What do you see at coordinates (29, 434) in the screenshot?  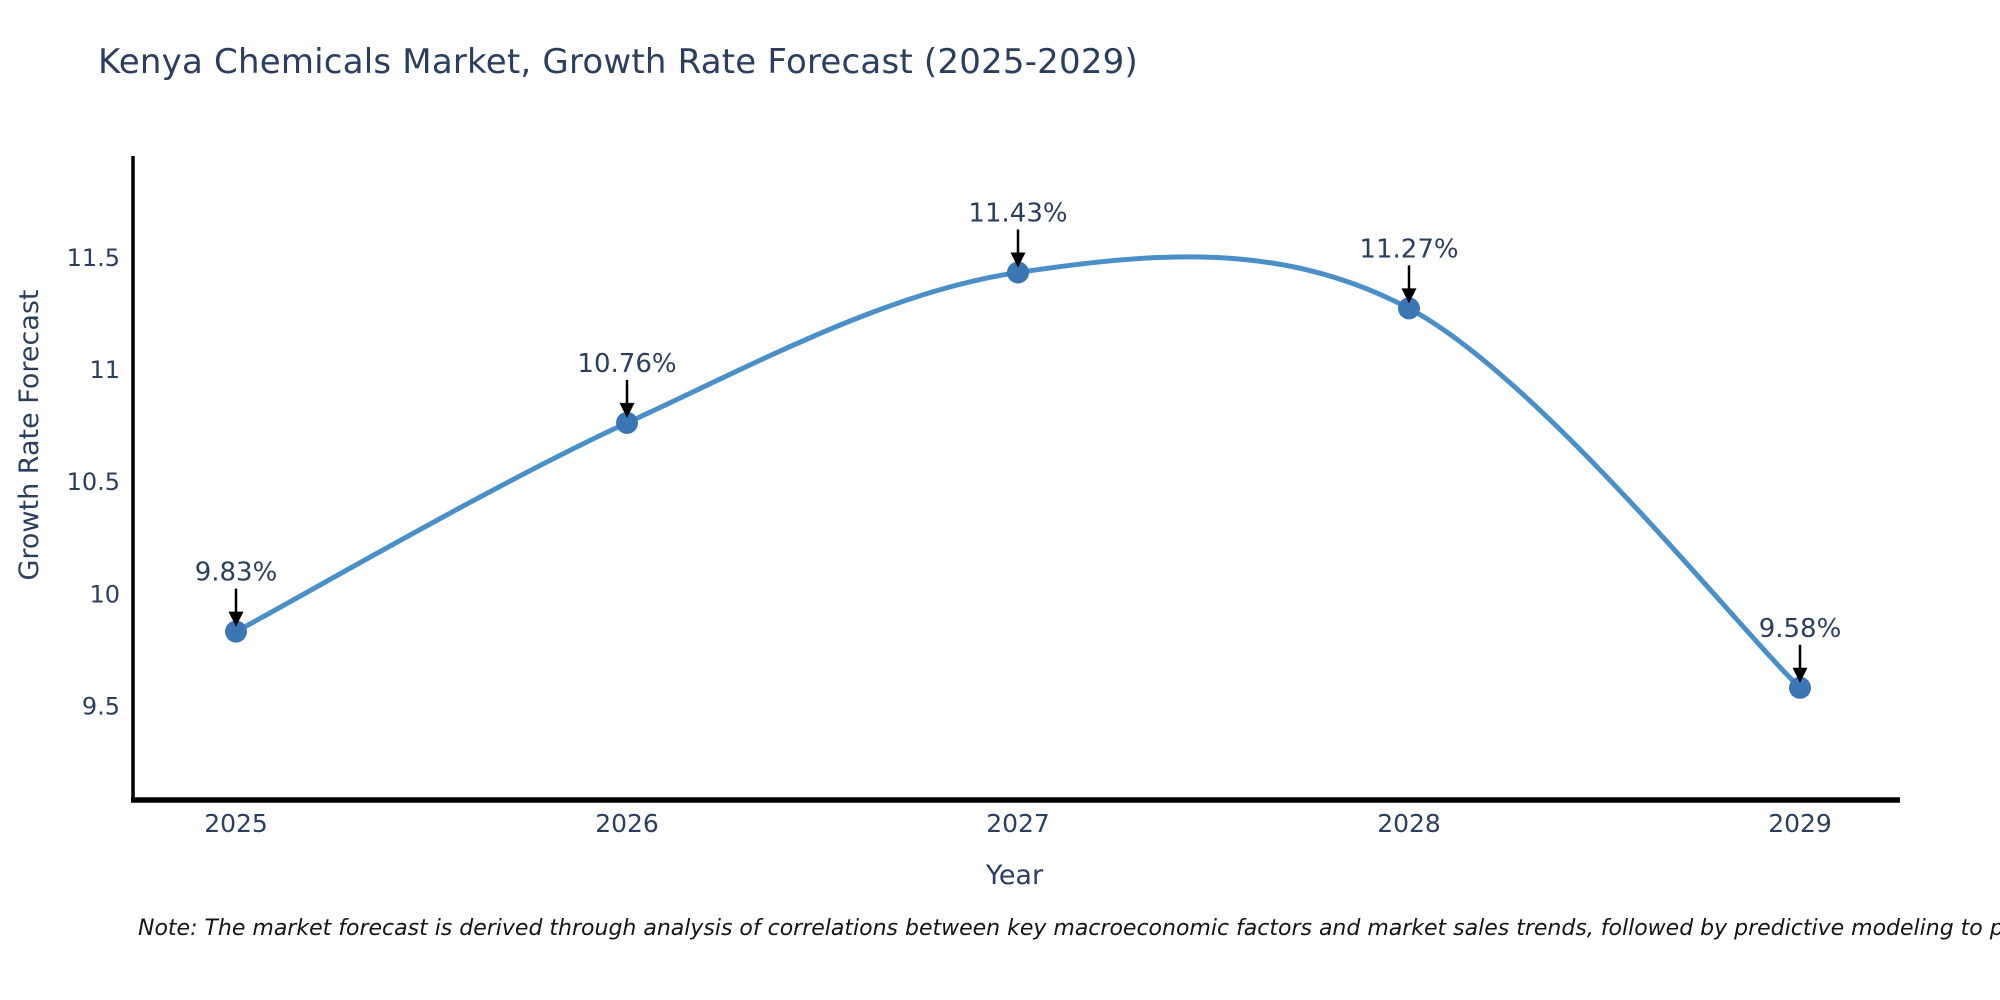 I see `y-axis-title: Growth Rate Forecast` at bounding box center [29, 434].